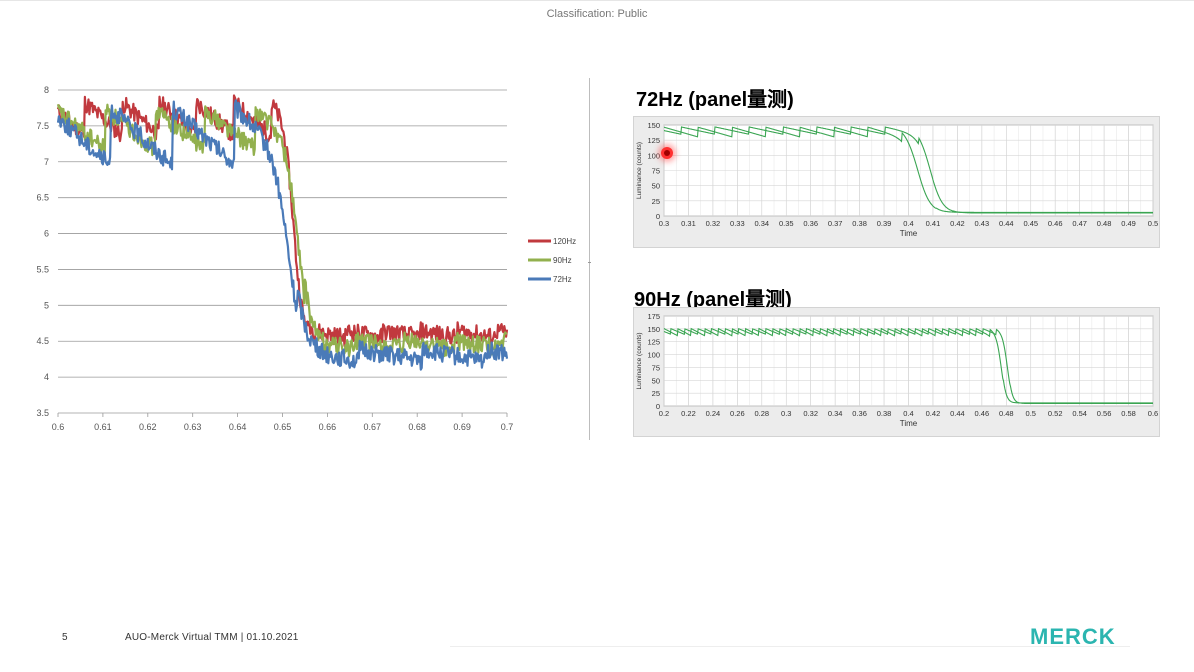  What do you see at coordinates (65, 637) in the screenshot?
I see `page-number: 5` at bounding box center [65, 637].